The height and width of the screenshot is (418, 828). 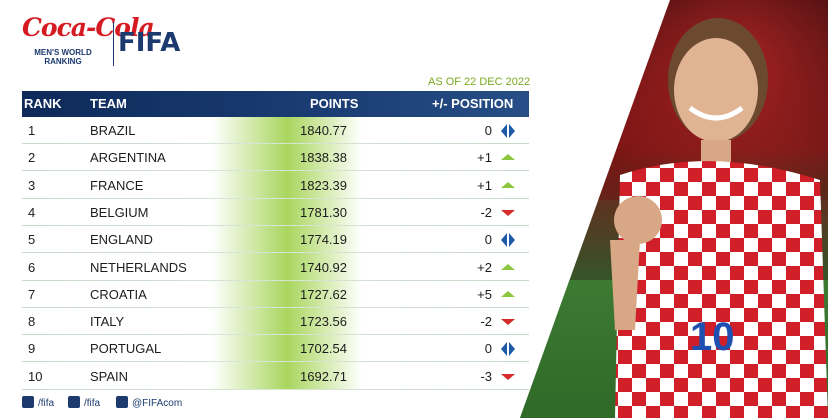 I want to click on team-cell: FRANCE, so click(x=117, y=185).